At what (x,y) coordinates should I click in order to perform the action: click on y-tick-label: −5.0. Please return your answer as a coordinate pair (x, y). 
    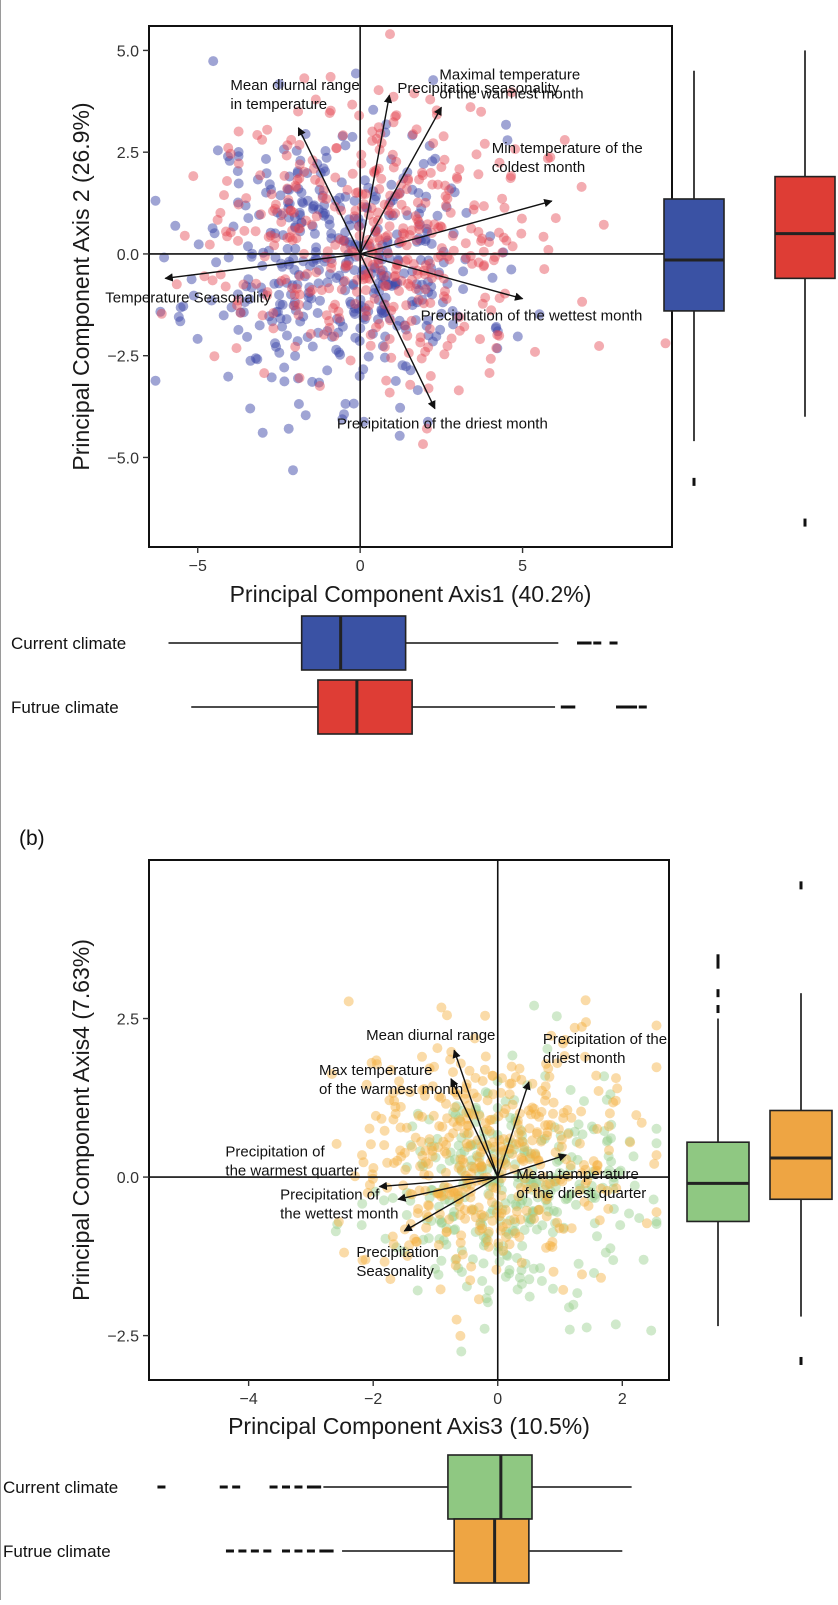
    Looking at the image, I should click on (123, 458).